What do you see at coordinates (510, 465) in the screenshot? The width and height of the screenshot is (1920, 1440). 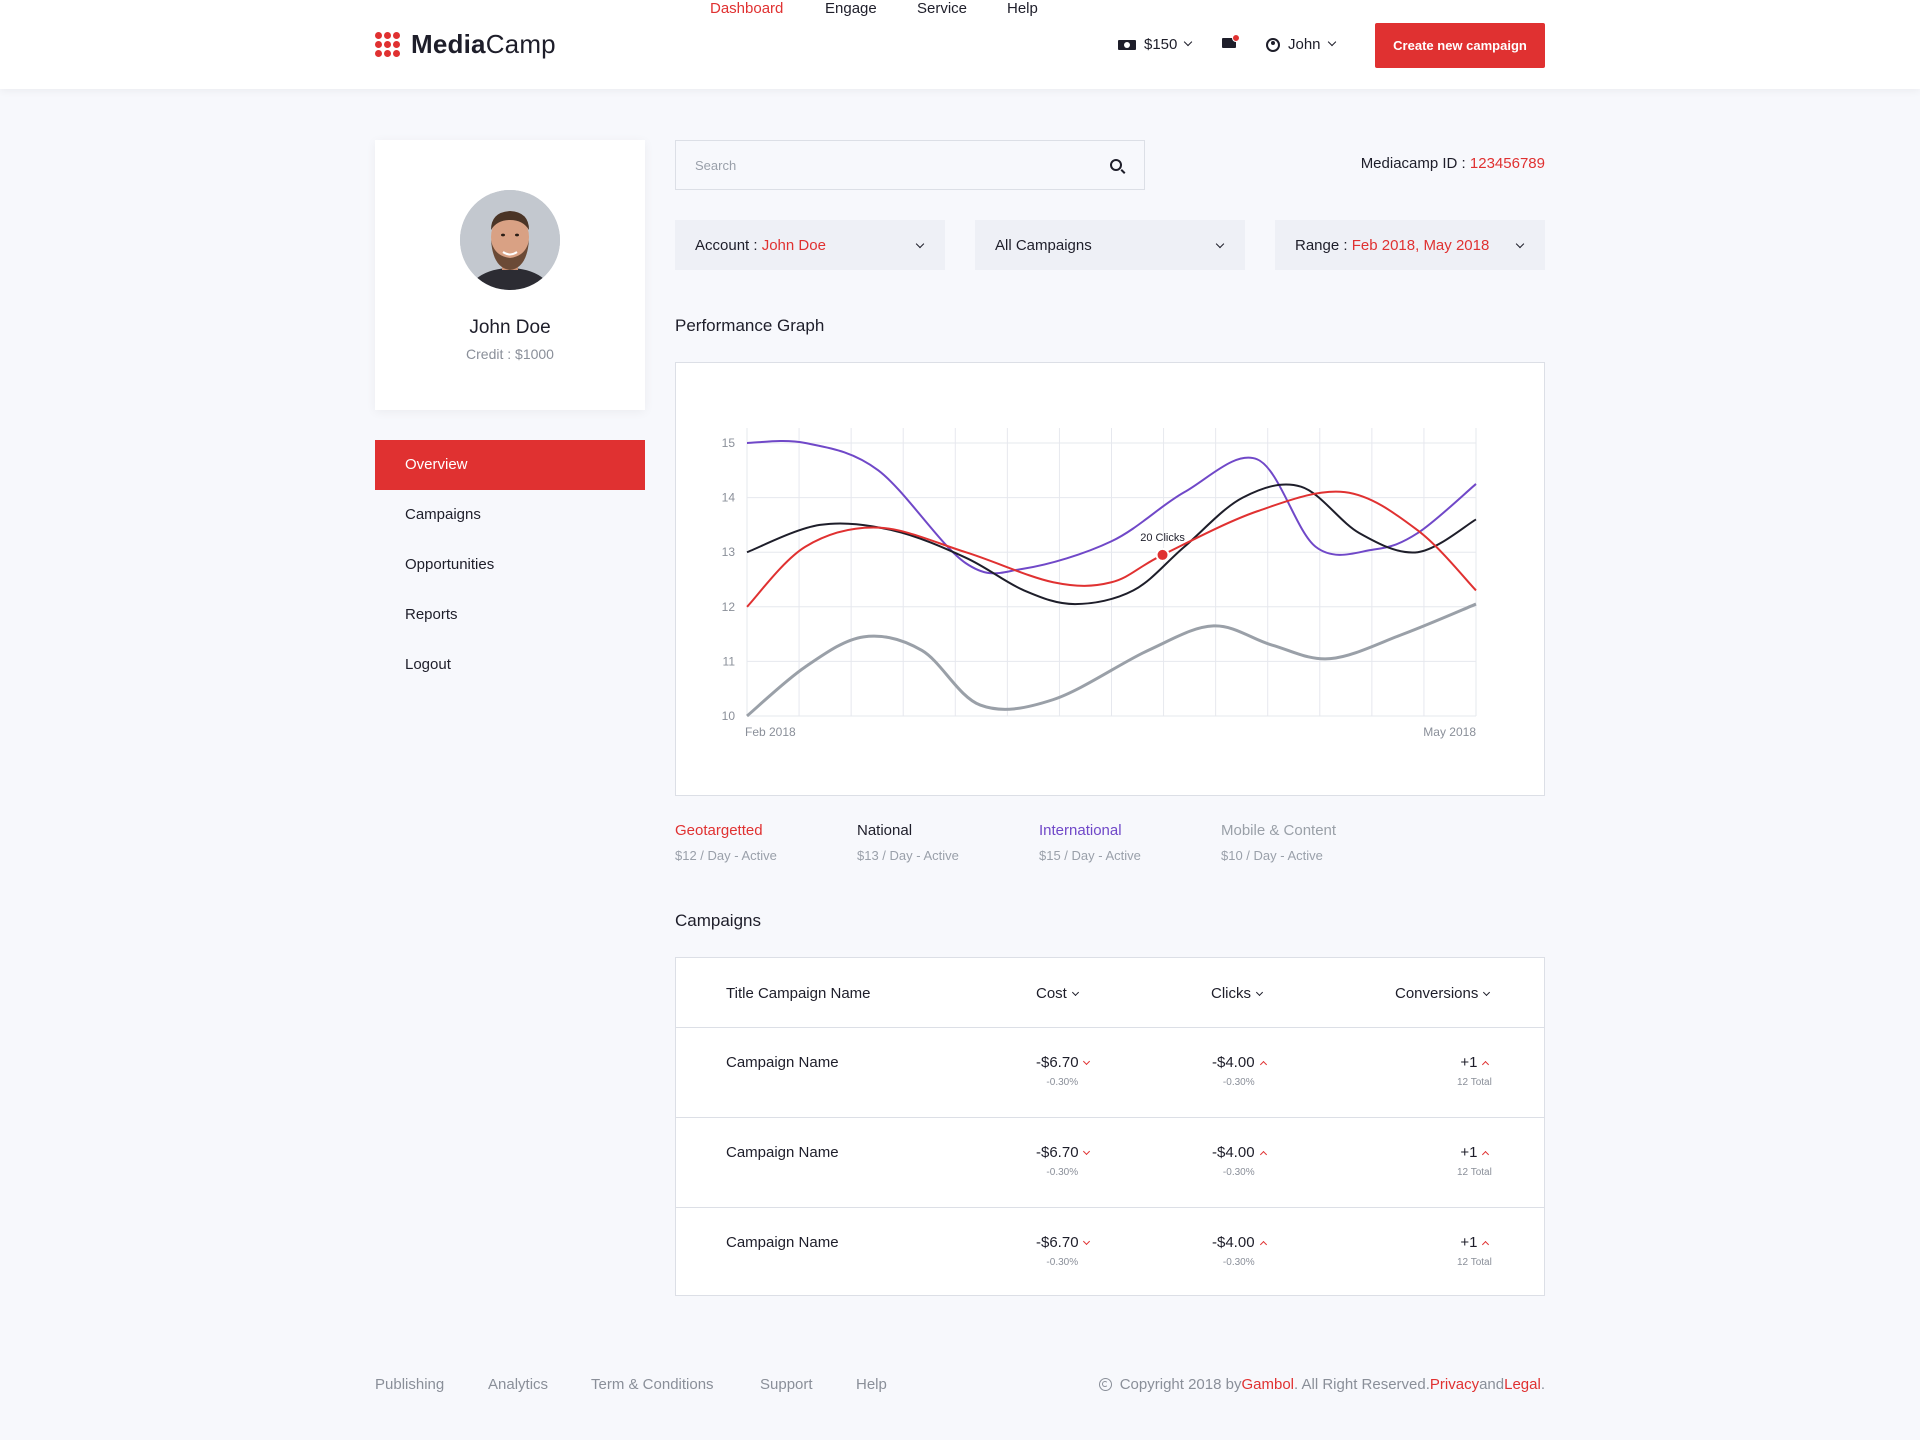 I see `sidebar-item-overview: Overview` at bounding box center [510, 465].